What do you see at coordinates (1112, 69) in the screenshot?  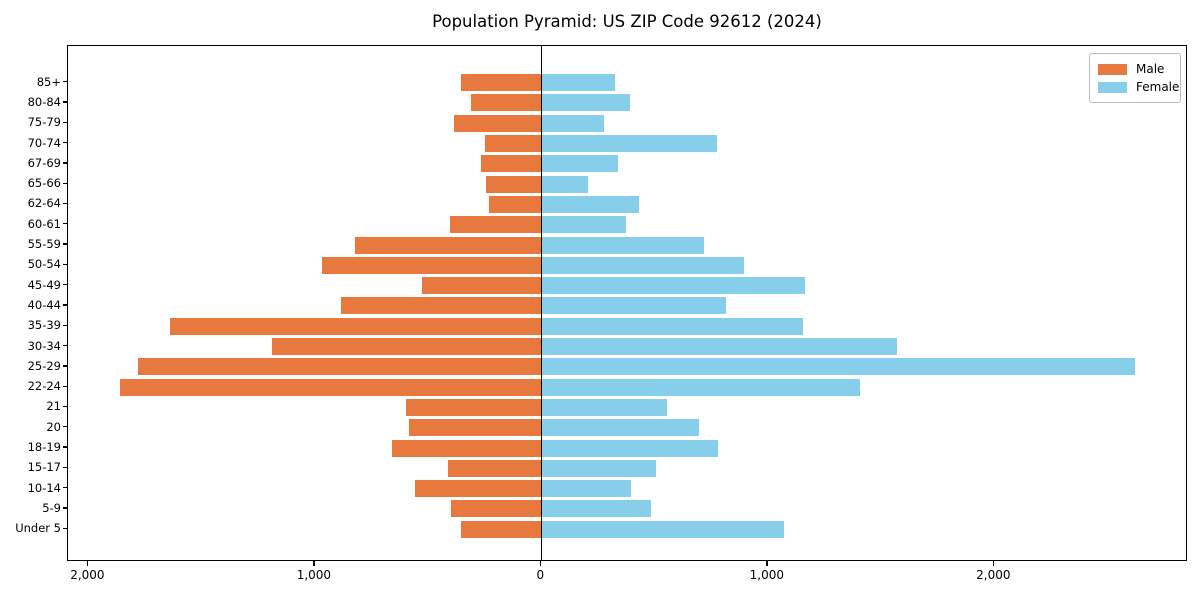 I see `male-swatch` at bounding box center [1112, 69].